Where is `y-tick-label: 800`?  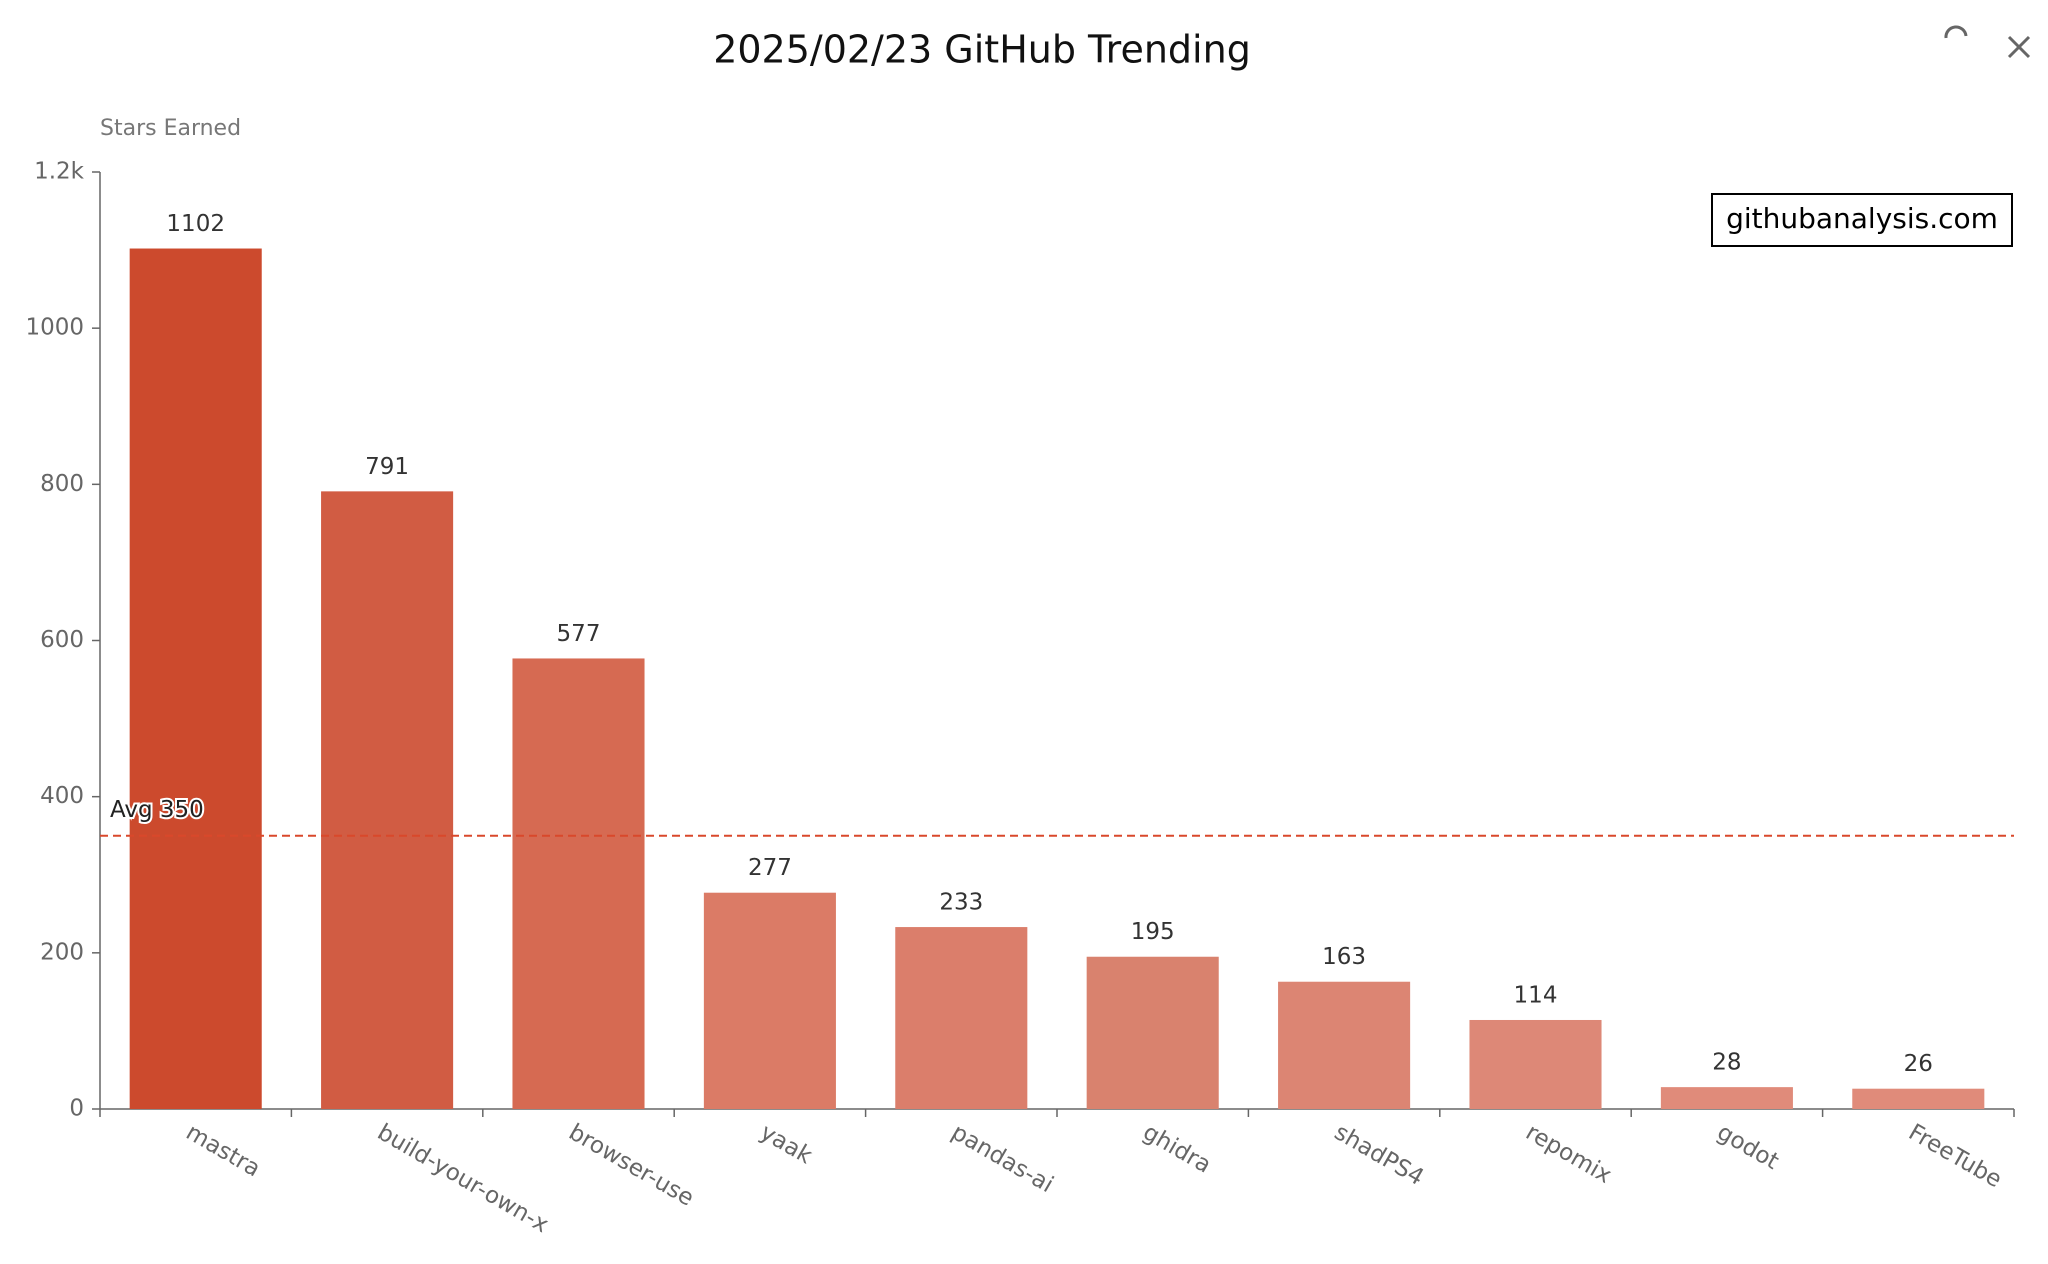 y-tick-label: 800 is located at coordinates (62, 484).